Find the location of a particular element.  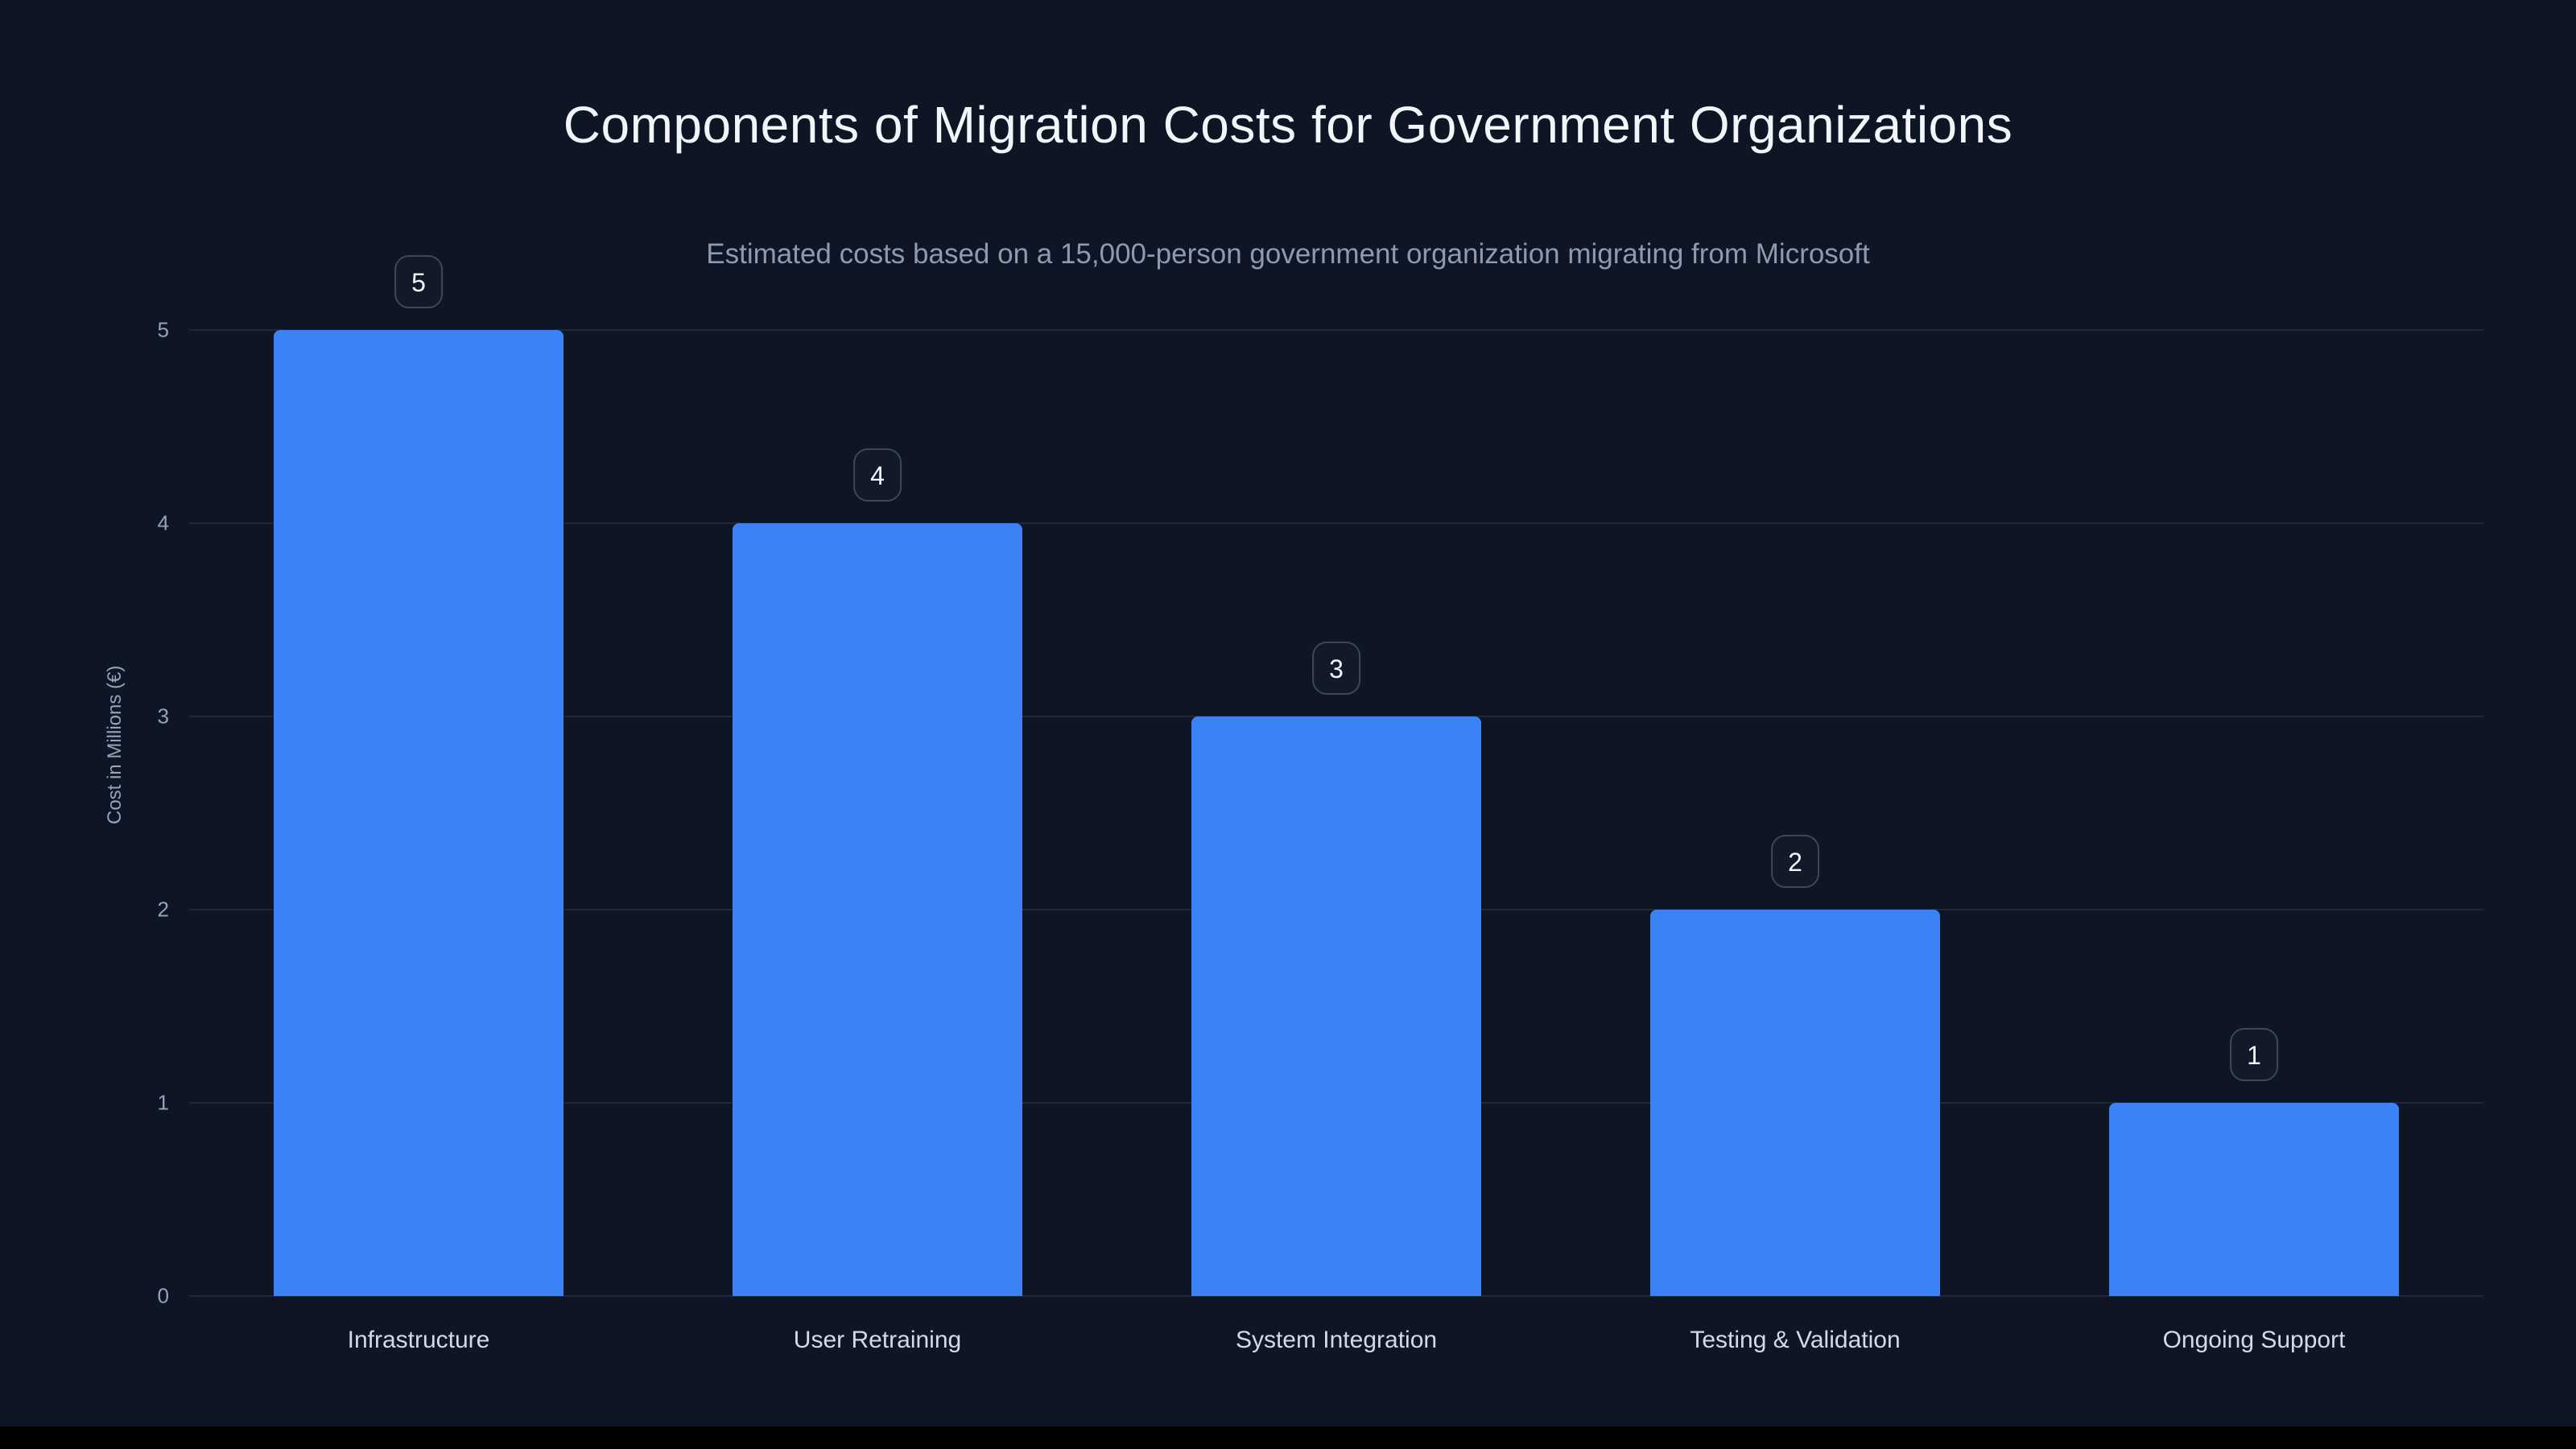

value-badge: 4 is located at coordinates (877, 475).